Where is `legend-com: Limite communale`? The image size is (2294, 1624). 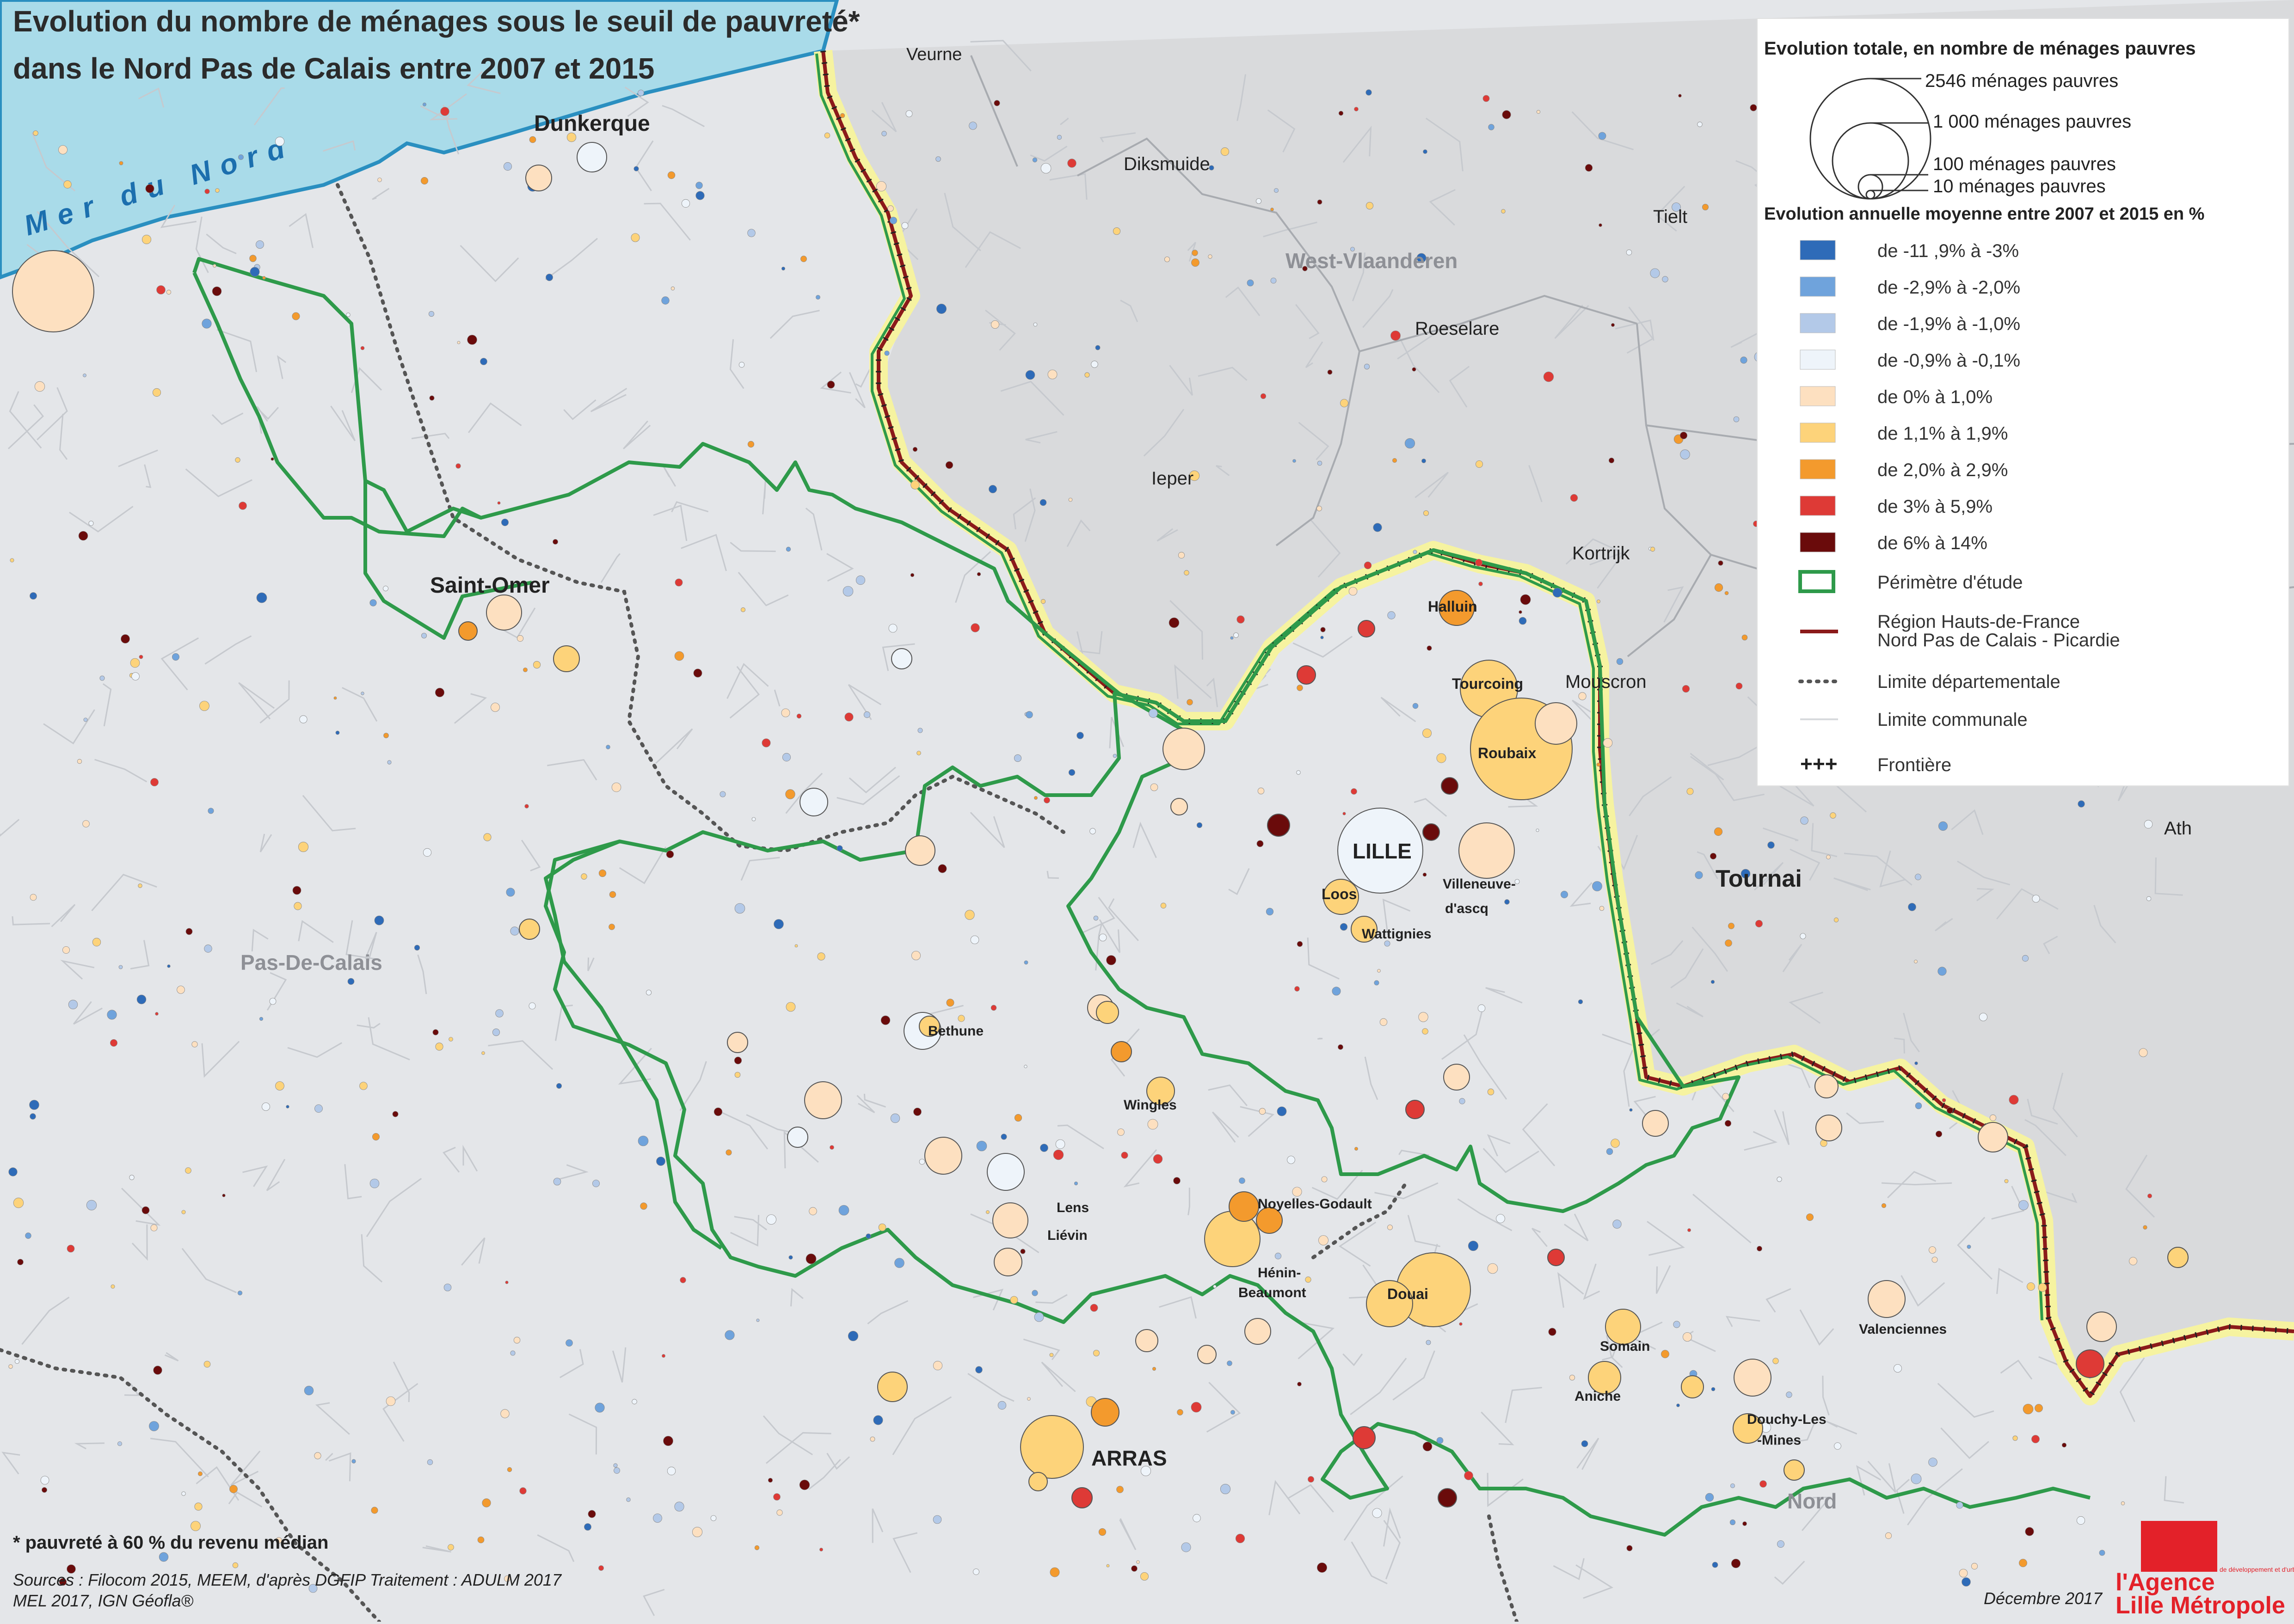 legend-com: Limite communale is located at coordinates (1952, 720).